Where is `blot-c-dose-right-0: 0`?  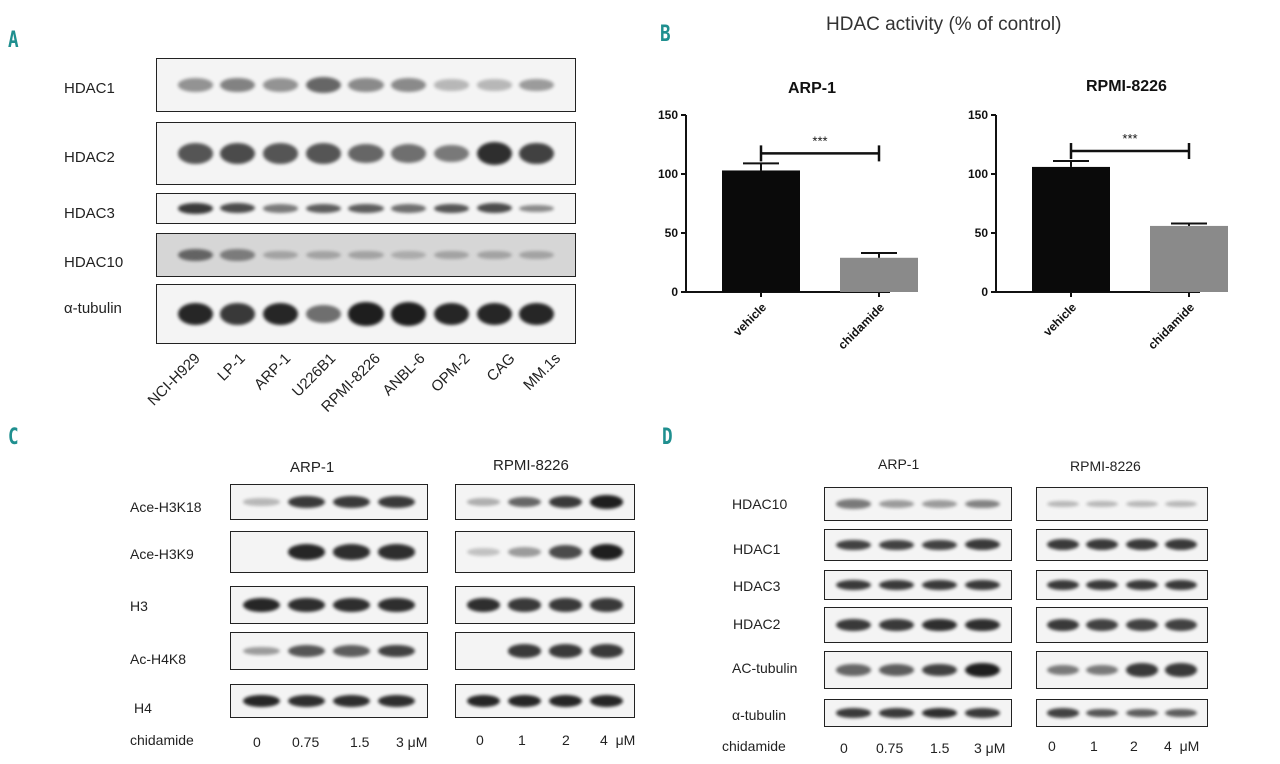
blot-c-dose-right-0: 0 is located at coordinates (480, 740).